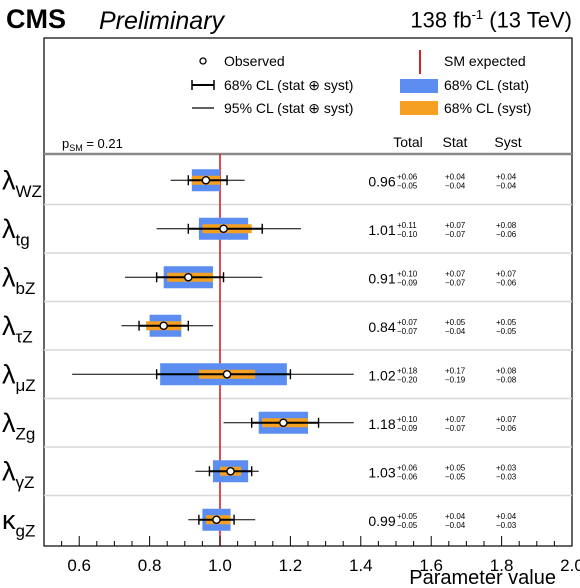 Image resolution: width=580 pixels, height=588 pixels. What do you see at coordinates (36, 19) in the screenshot?
I see `experiment-label: CMS` at bounding box center [36, 19].